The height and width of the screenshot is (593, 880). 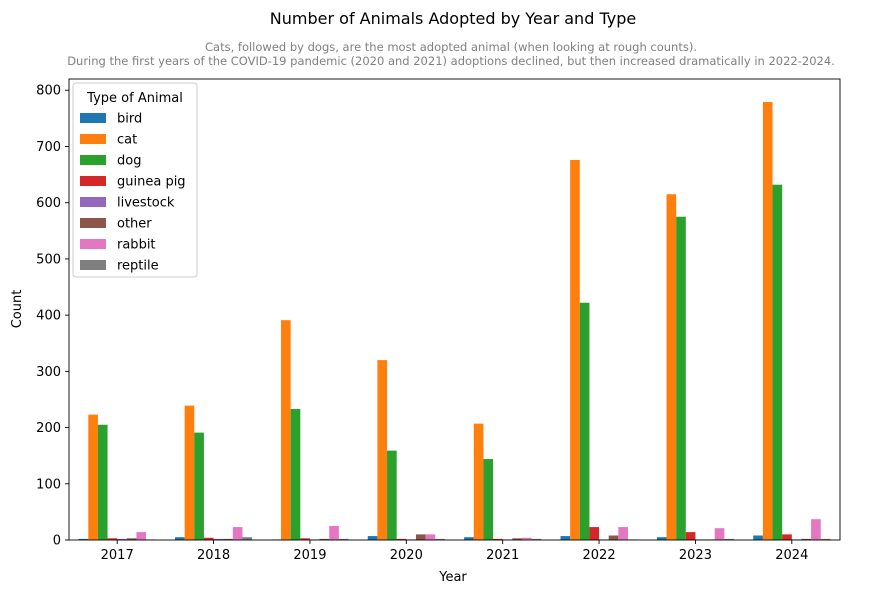 What do you see at coordinates (343, 539) in the screenshot?
I see `bar-reptile-2019` at bounding box center [343, 539].